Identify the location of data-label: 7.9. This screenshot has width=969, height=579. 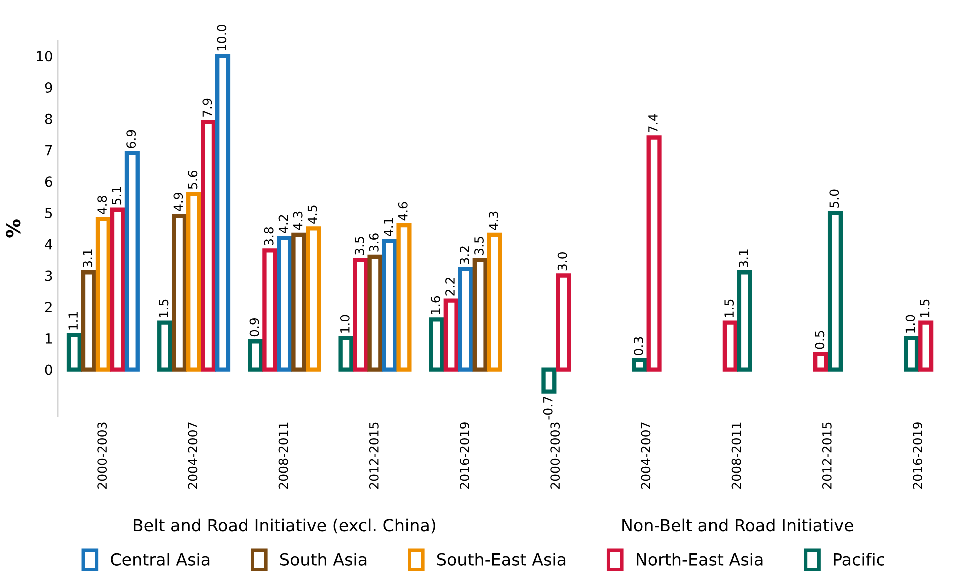
(207, 107).